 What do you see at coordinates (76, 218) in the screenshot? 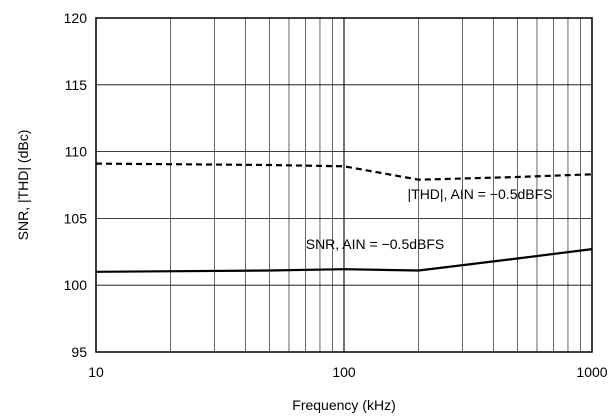
I see `y-tick-label: 105` at bounding box center [76, 218].